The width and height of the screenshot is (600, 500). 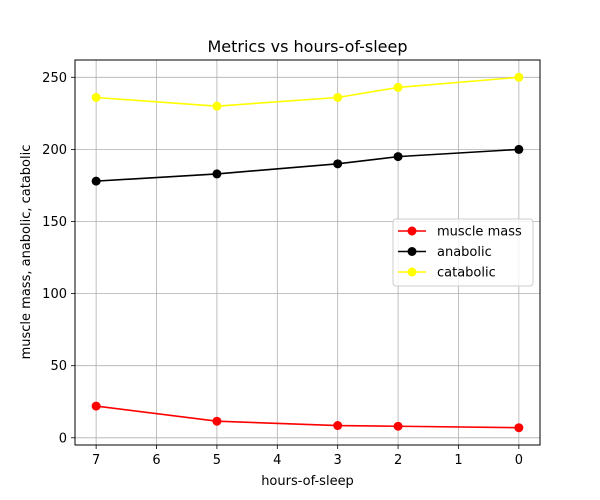 What do you see at coordinates (412, 251) in the screenshot?
I see `legend-marker-anabolic` at bounding box center [412, 251].